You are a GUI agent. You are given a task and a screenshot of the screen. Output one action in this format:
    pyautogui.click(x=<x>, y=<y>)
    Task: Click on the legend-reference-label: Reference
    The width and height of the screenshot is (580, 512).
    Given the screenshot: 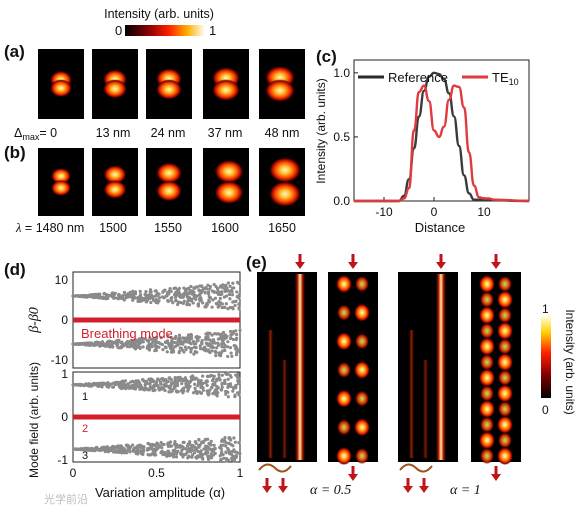 What is the action you would take?
    pyautogui.click(x=418, y=77)
    